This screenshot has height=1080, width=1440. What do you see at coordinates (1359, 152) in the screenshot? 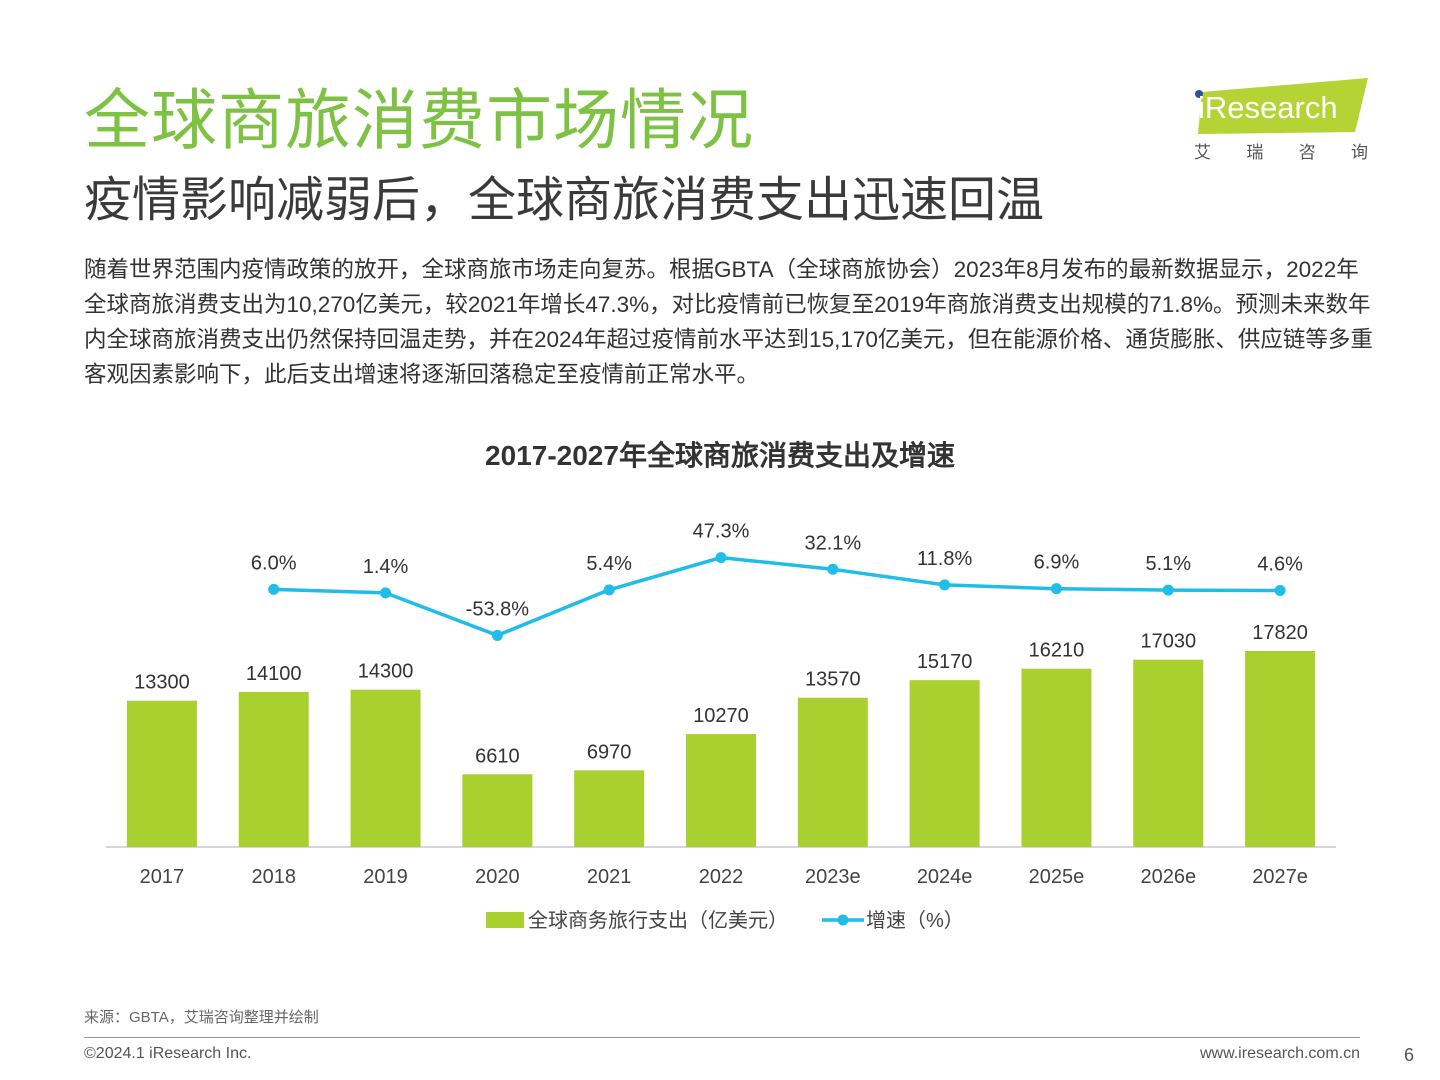
I see `logo-sub-char: 询` at bounding box center [1359, 152].